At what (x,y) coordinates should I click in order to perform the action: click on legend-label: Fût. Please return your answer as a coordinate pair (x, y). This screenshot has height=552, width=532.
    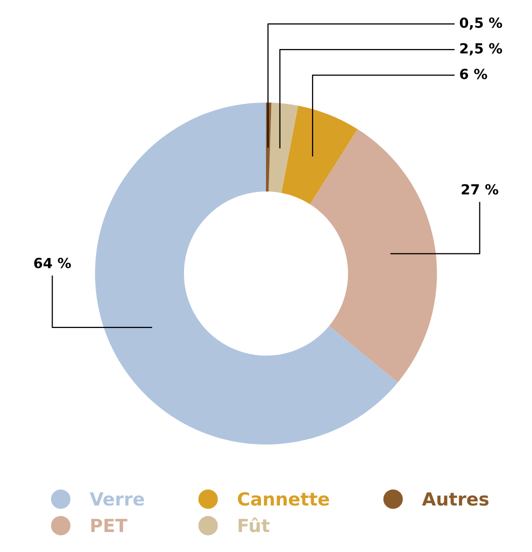
    Looking at the image, I should click on (254, 525).